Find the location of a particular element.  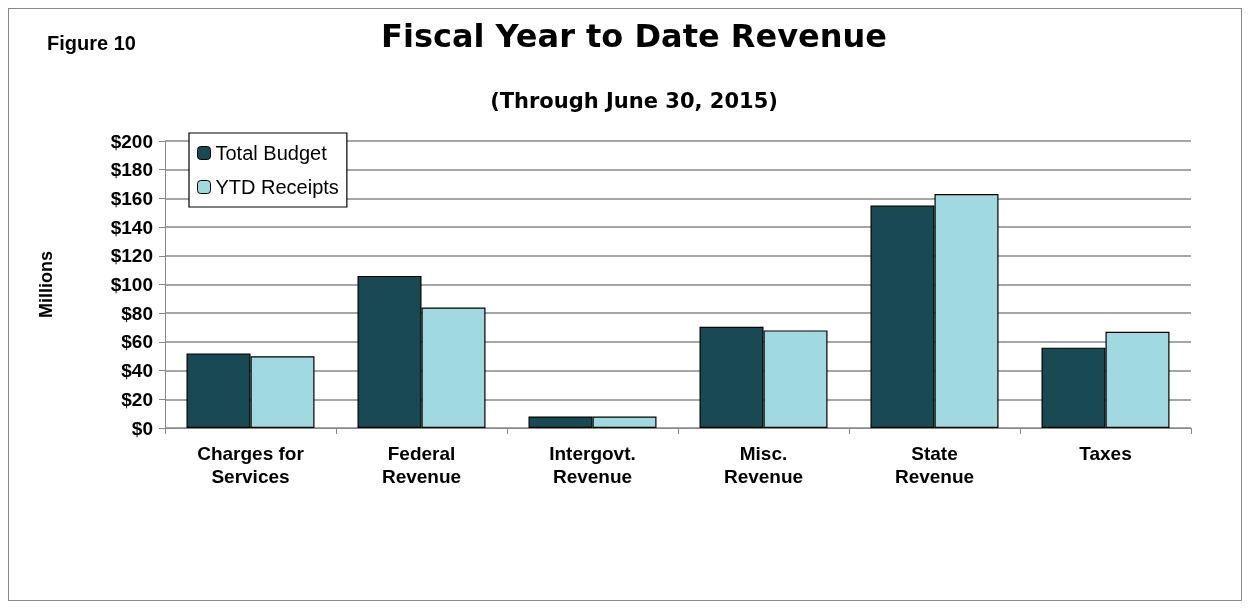

x-tick-label: Federal Revenue is located at coordinates (421, 465).